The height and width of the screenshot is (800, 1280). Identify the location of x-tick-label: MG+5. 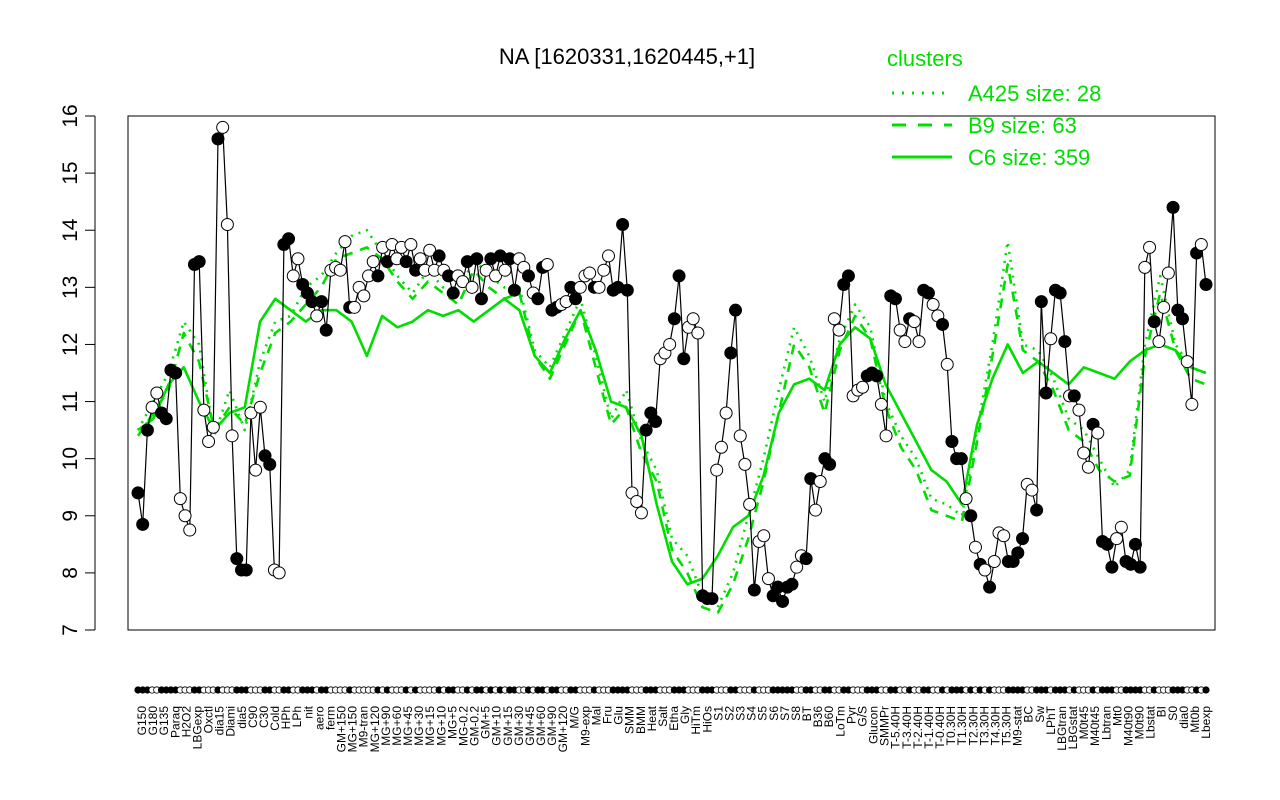
(452, 722).